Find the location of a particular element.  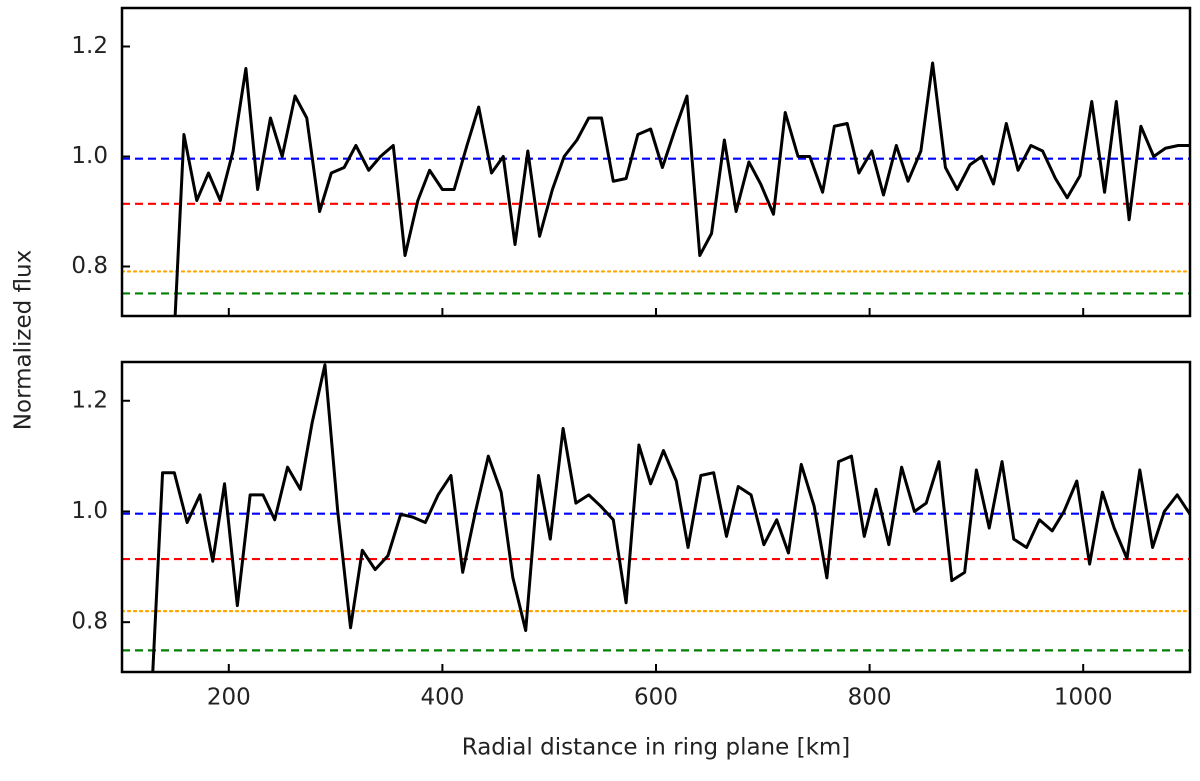

x-axis-label: Radial distance in ring plane [km] is located at coordinates (656, 748).